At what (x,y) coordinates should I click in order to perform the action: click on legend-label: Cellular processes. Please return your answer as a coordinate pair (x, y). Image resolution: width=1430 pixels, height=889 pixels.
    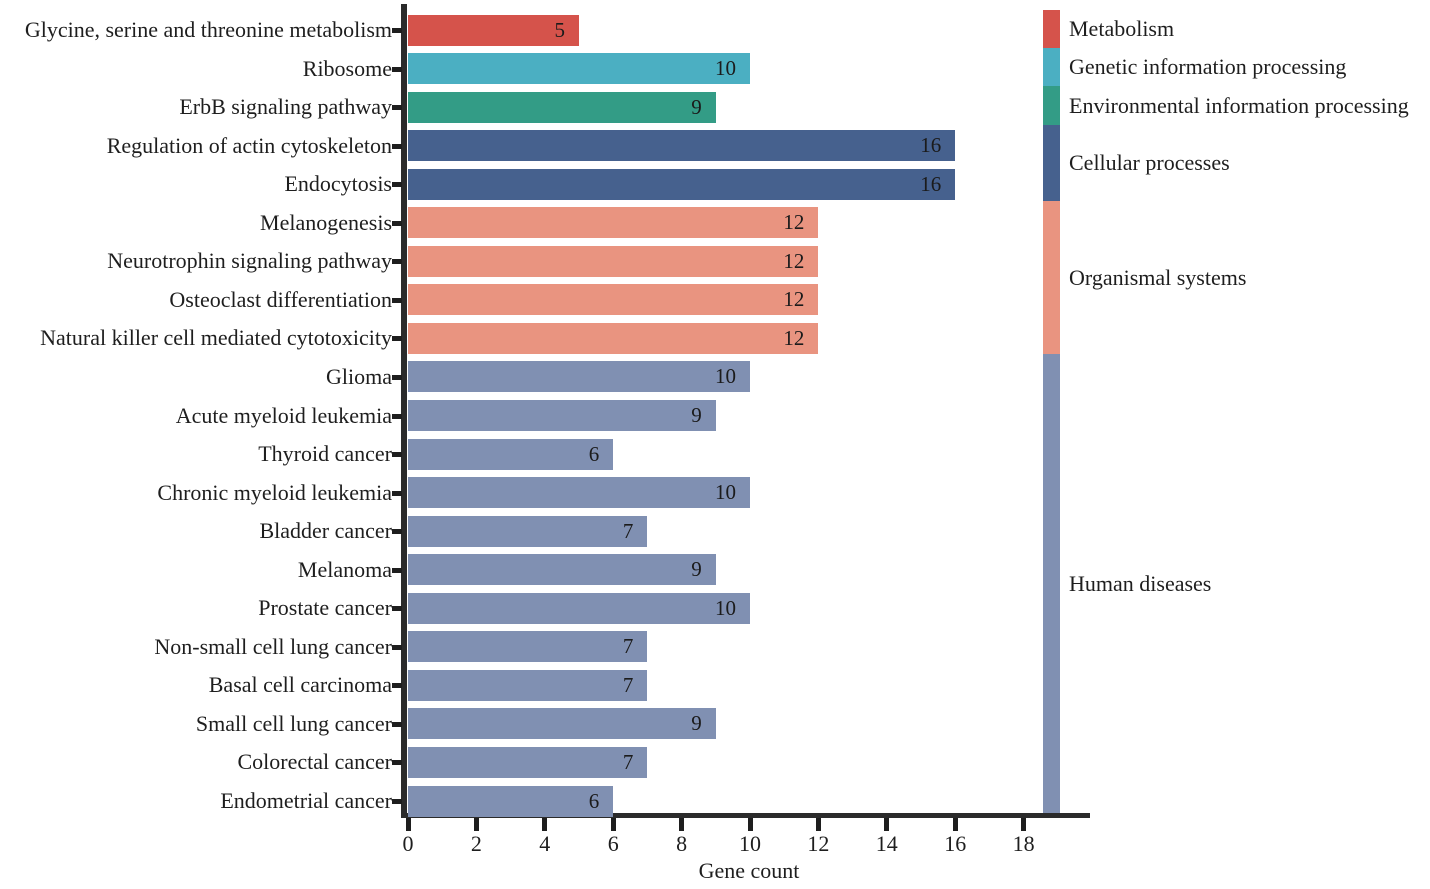
    Looking at the image, I should click on (1149, 162).